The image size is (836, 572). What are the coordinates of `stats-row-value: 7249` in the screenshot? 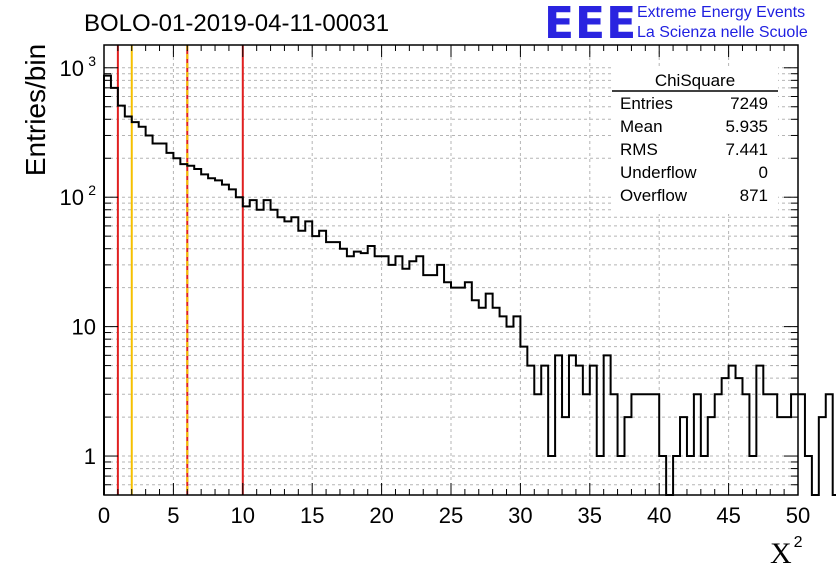 It's located at (749, 103).